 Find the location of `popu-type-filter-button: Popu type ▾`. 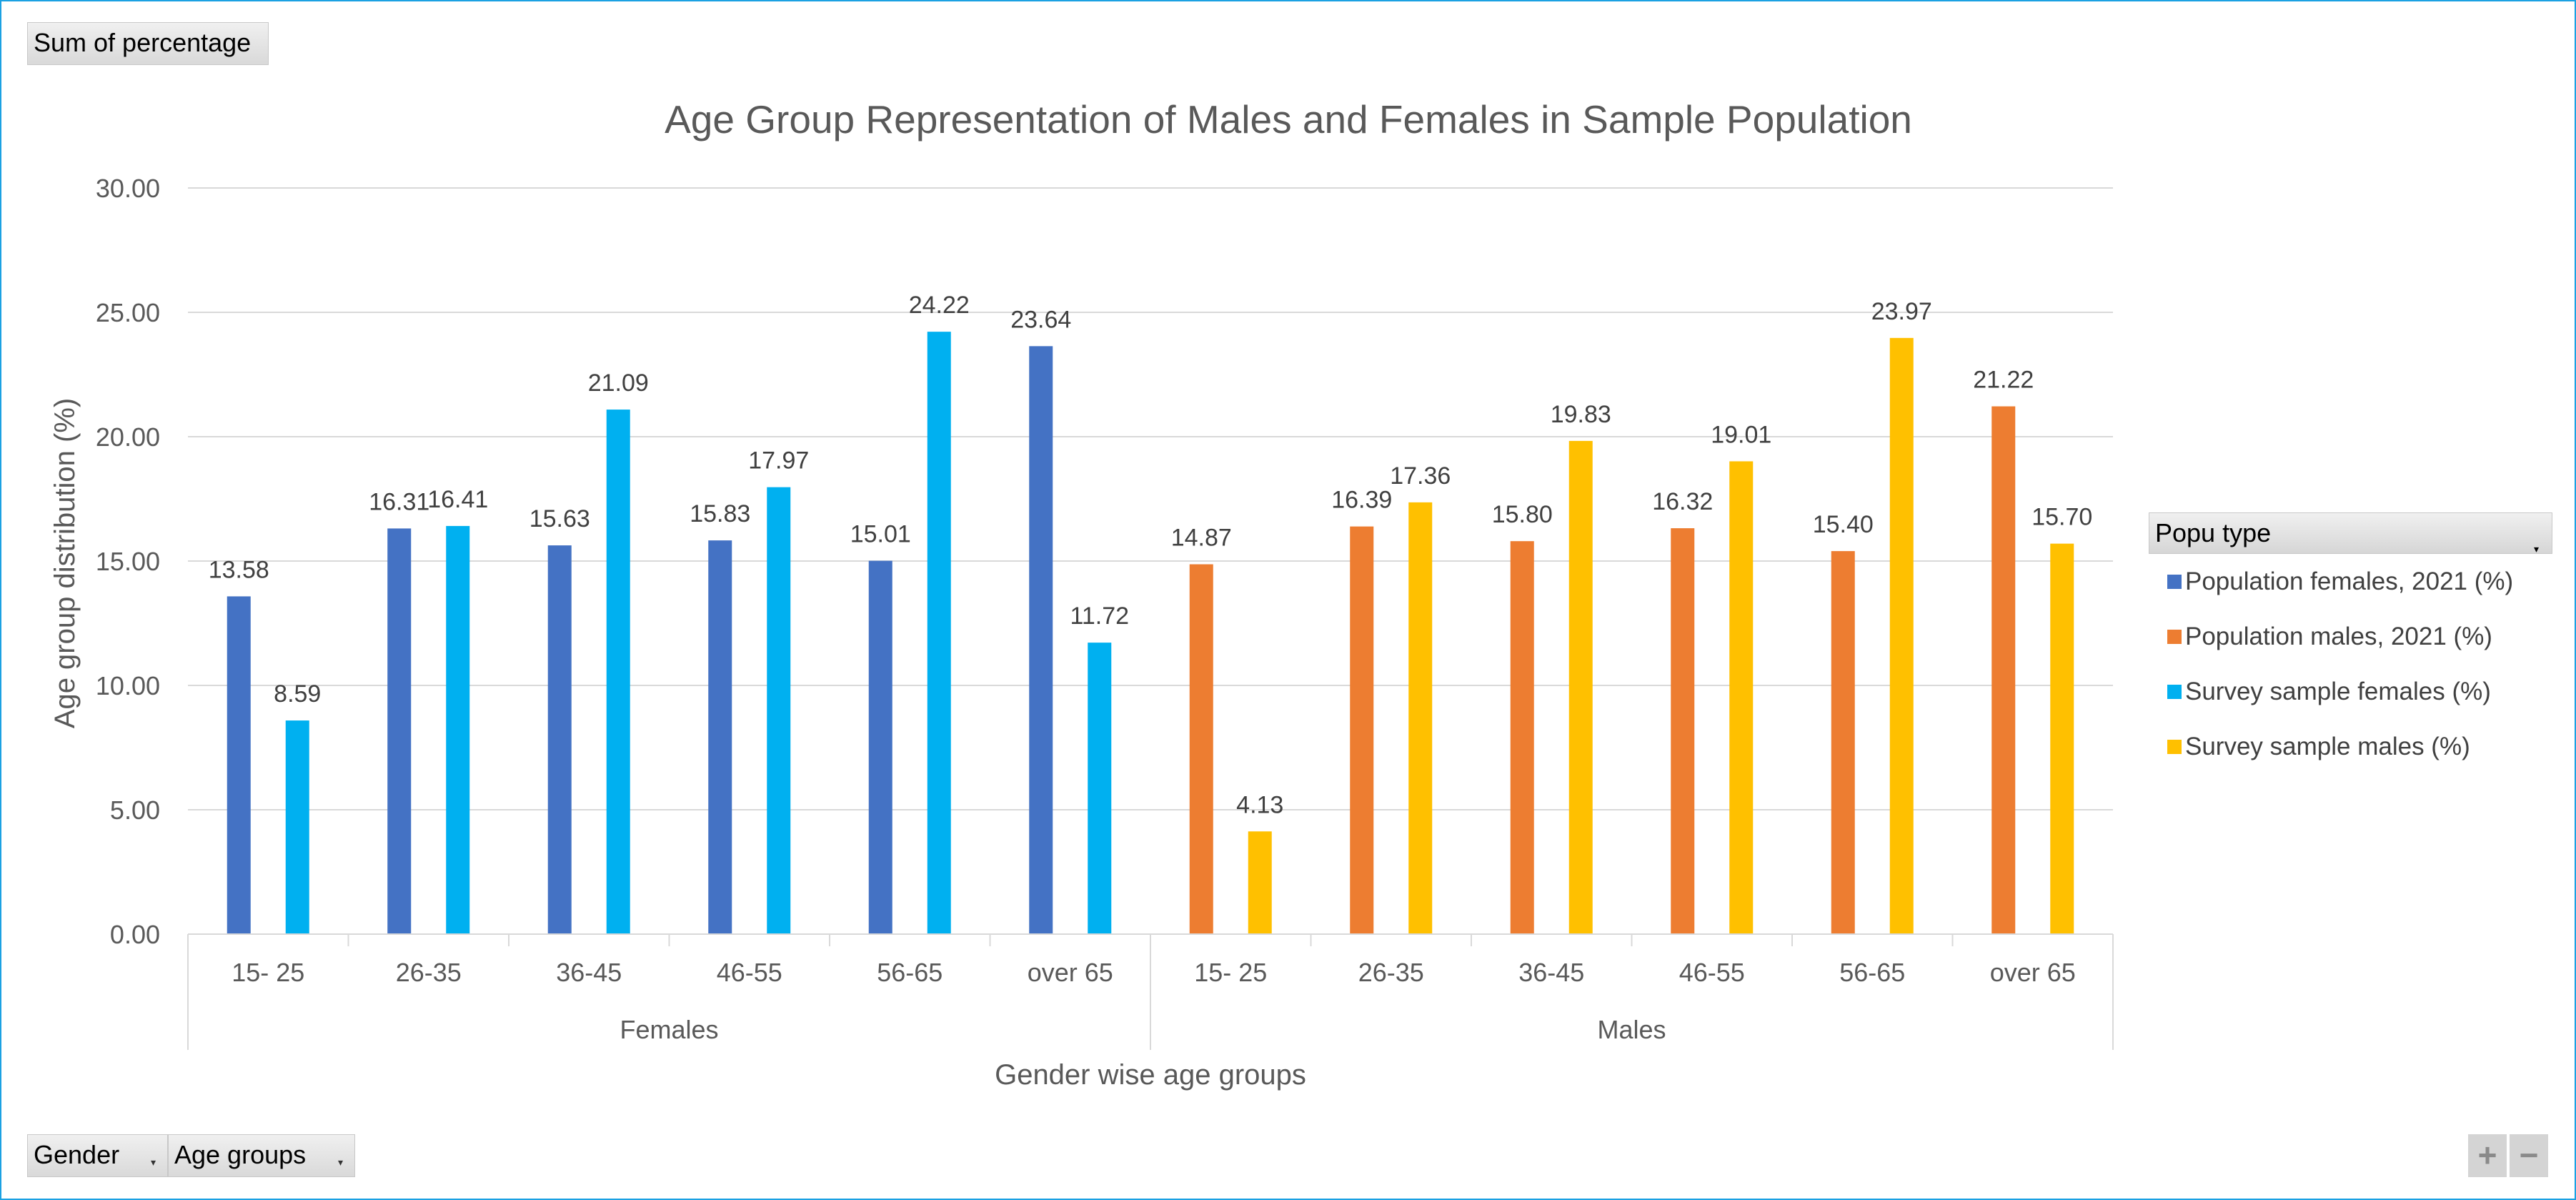

popu-type-filter-button: Popu type ▾ is located at coordinates (2350, 533).